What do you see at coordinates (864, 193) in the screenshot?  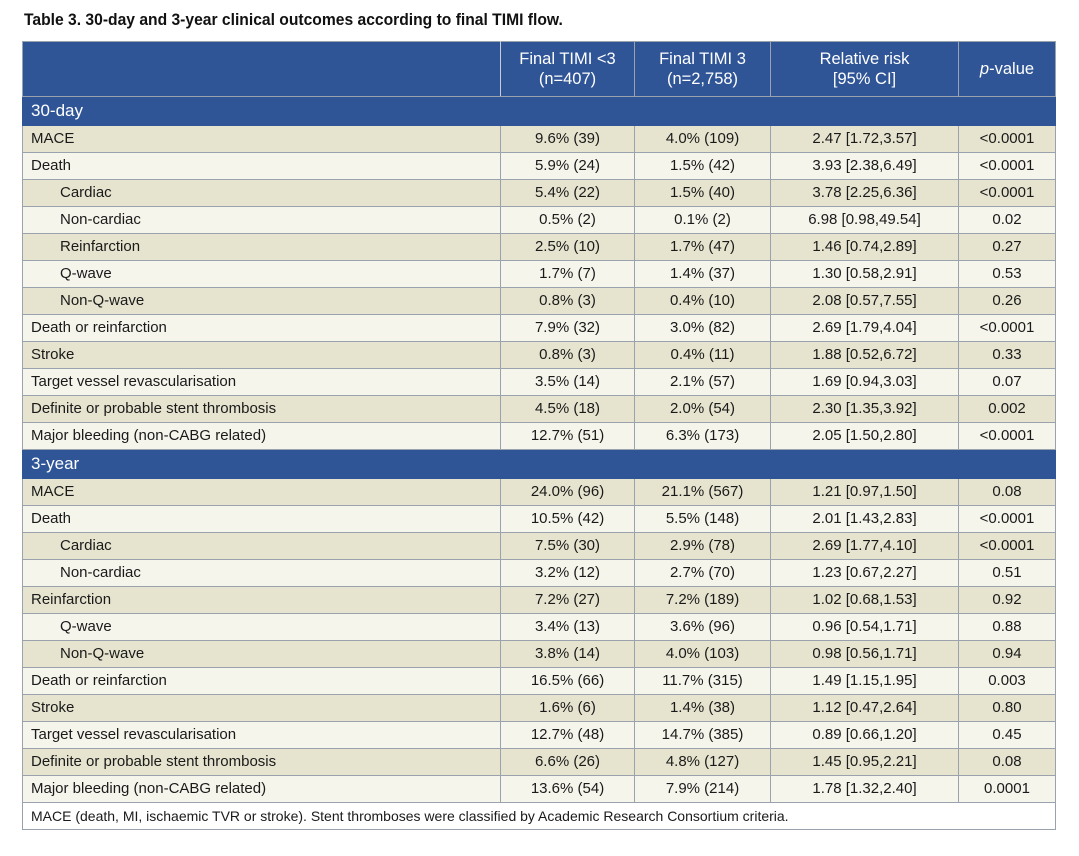 I see `cell-relative-risk: 3.78 [2.25,6.36]` at bounding box center [864, 193].